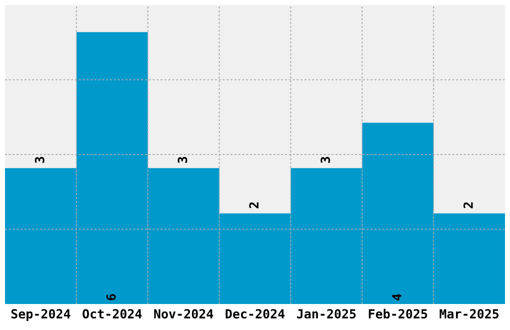  What do you see at coordinates (255, 314) in the screenshot?
I see `x-tick-label: Dec-2024` at bounding box center [255, 314].